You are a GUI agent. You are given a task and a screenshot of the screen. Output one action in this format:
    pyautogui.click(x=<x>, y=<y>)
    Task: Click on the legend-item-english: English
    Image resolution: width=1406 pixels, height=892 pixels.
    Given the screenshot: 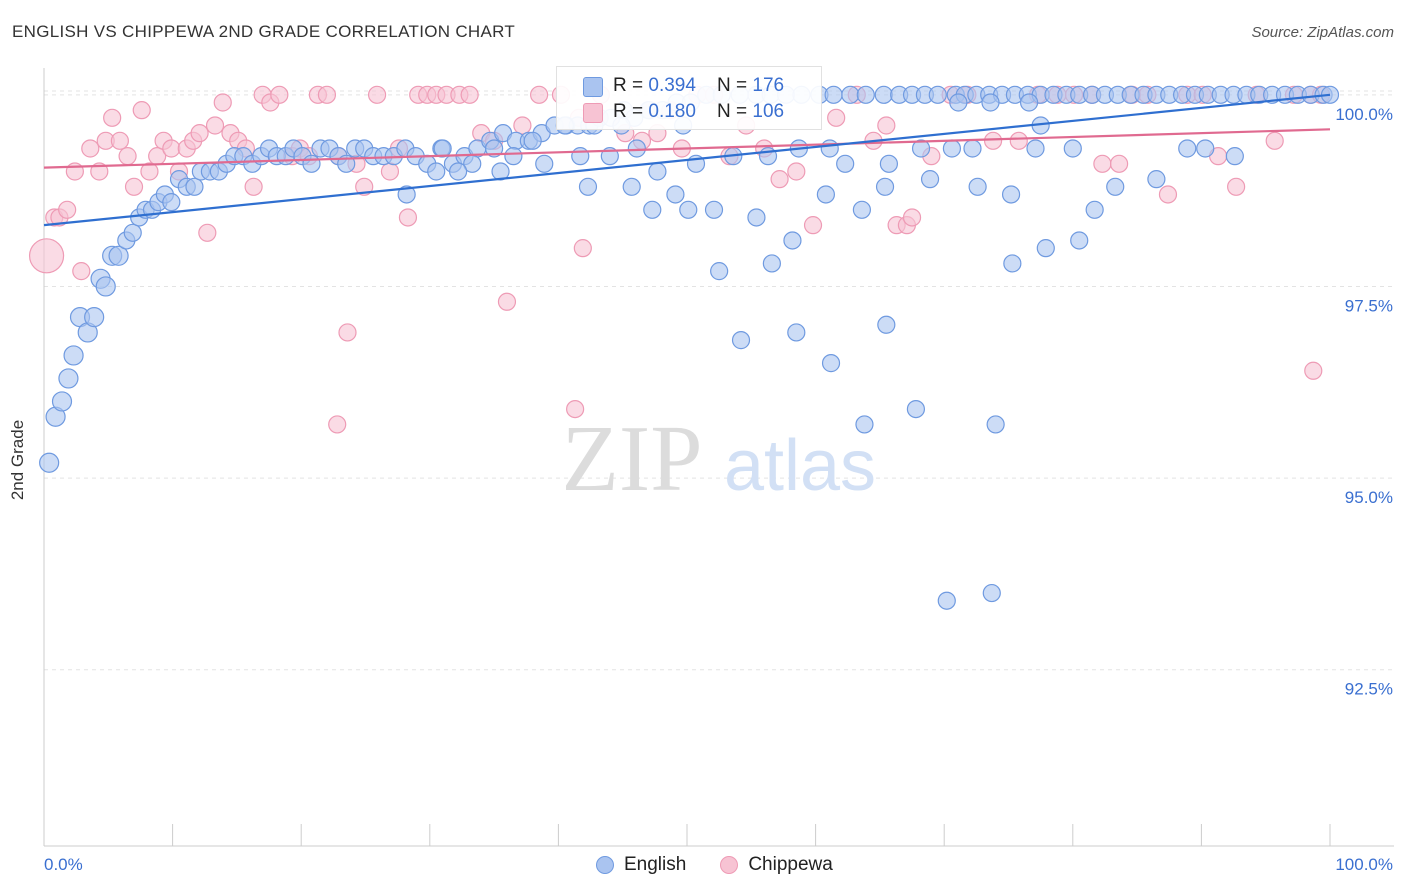 What is the action you would take?
    pyautogui.click(x=641, y=865)
    